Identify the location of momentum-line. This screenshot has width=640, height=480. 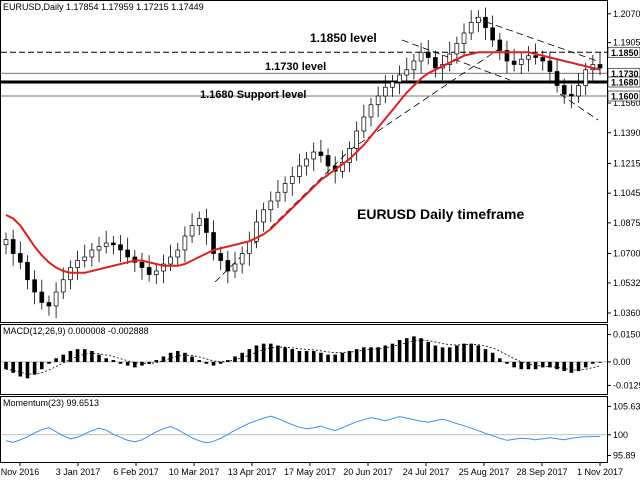
(302, 429).